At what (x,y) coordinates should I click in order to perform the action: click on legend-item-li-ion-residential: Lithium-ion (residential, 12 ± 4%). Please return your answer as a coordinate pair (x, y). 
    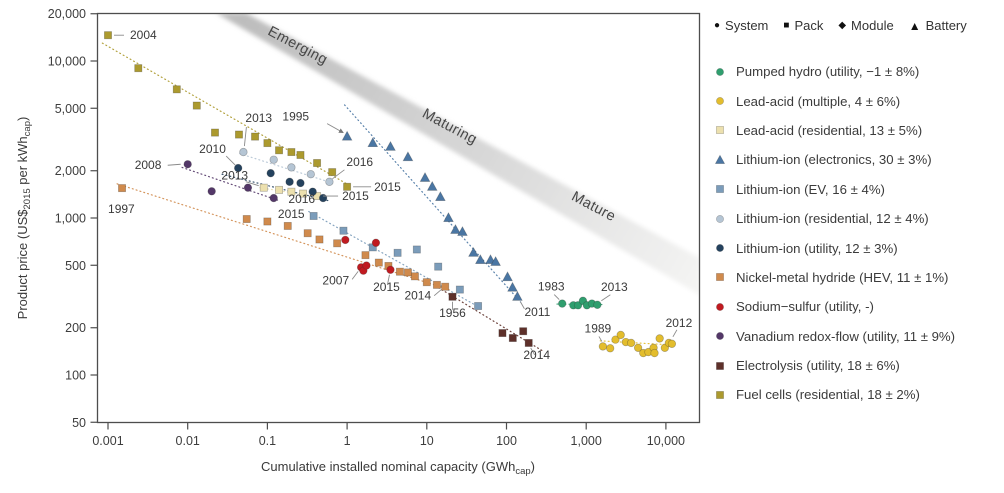
    Looking at the image, I should click on (854, 218).